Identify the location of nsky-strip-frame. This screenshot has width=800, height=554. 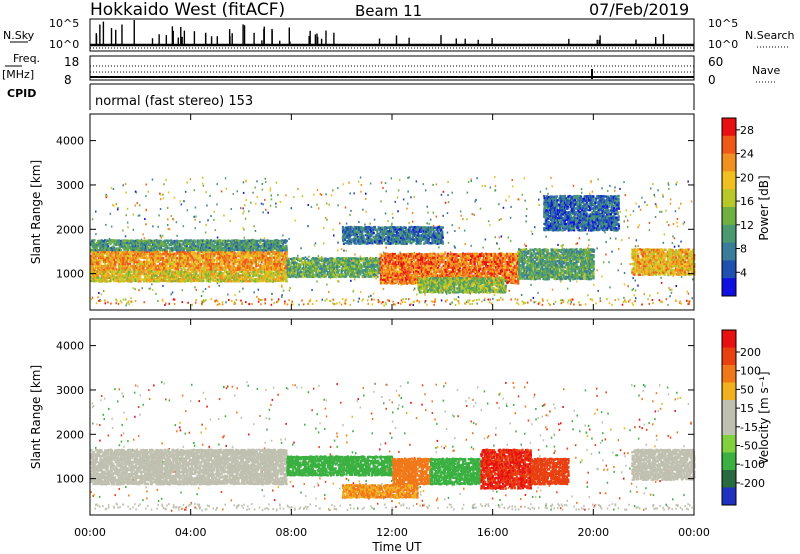
(392, 35).